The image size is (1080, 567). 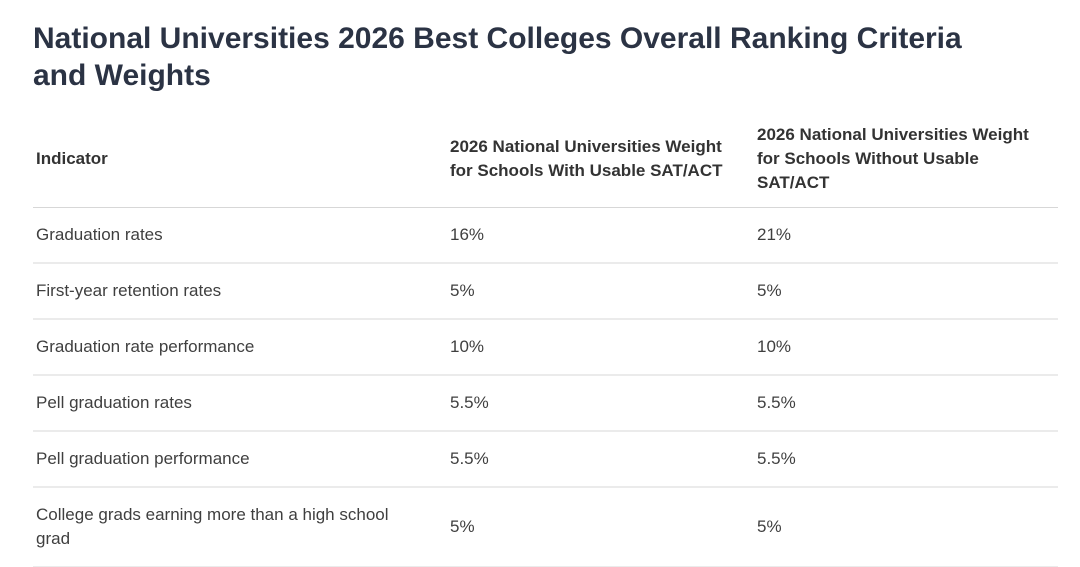 I want to click on column-header-indicator: Indicator, so click(x=241, y=159).